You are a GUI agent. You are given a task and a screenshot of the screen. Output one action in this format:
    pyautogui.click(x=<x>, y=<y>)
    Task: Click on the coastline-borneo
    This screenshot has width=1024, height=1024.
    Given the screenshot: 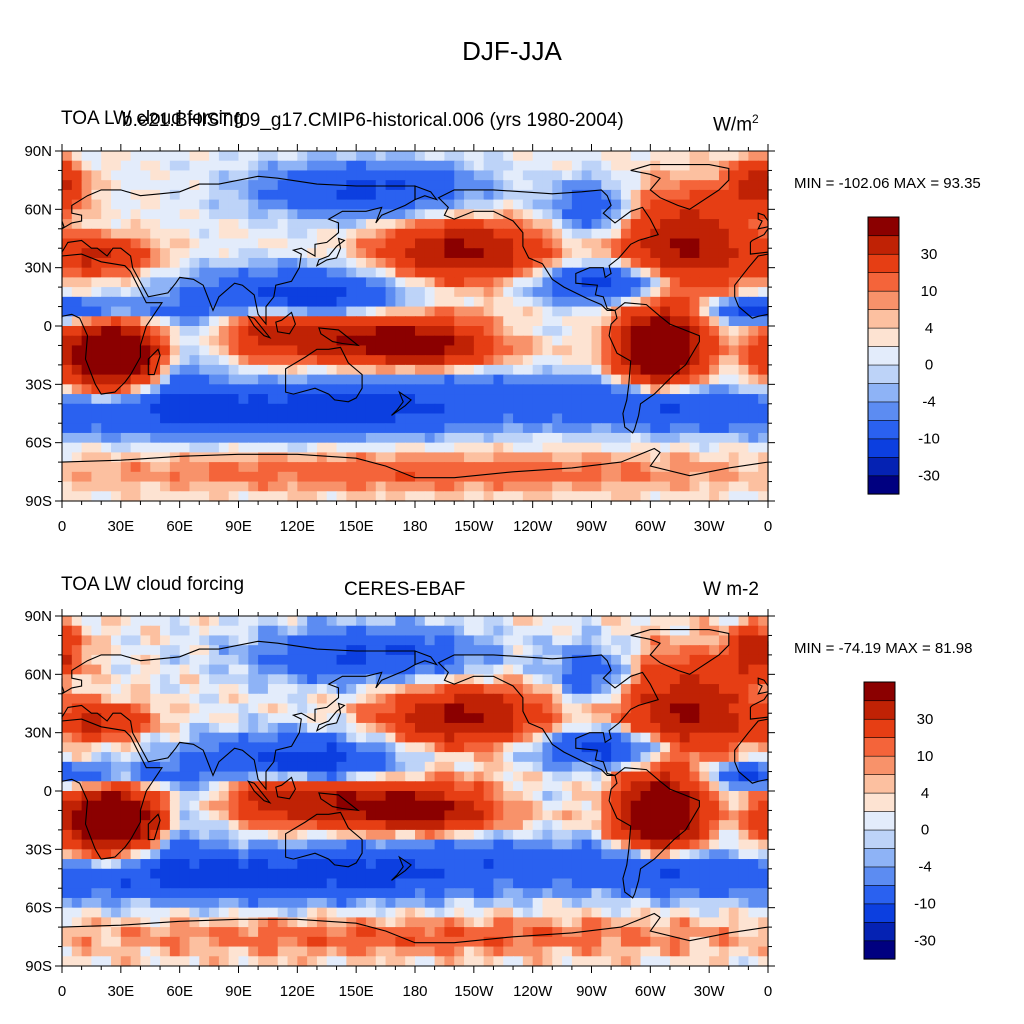 What is the action you would take?
    pyautogui.click(x=286, y=323)
    